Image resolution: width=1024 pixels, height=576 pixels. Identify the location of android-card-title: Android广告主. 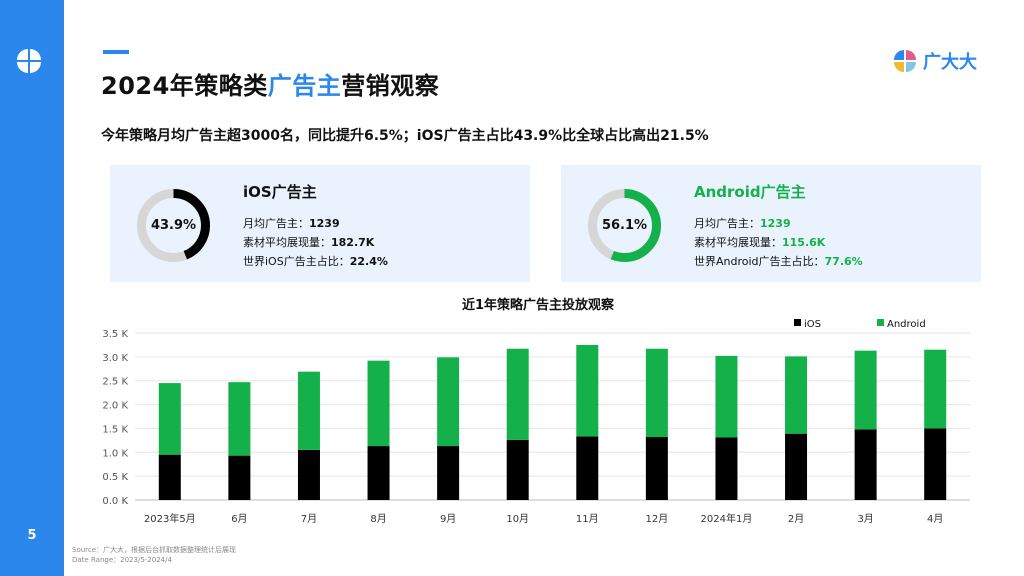
(750, 192).